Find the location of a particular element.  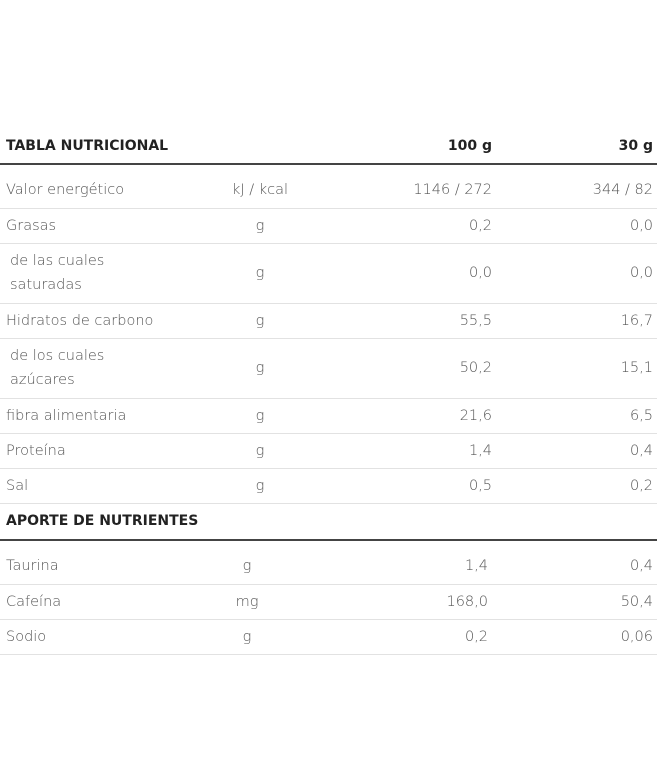

value-30g: 6,5 is located at coordinates (641, 415).